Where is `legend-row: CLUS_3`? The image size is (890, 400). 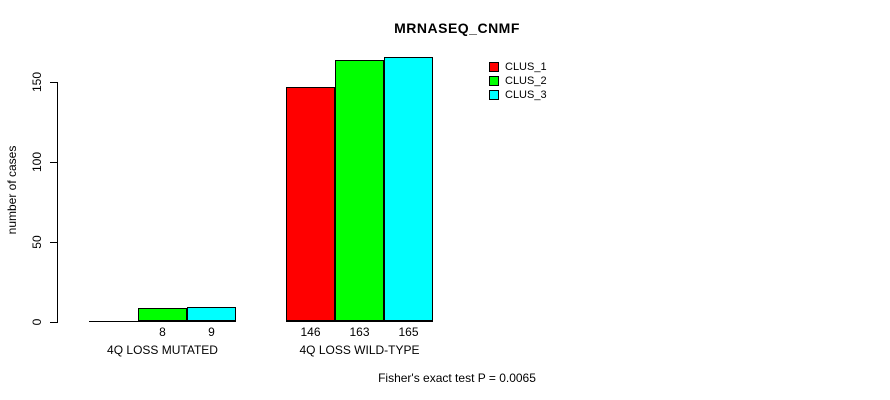
legend-row: CLUS_3 is located at coordinates (518, 95).